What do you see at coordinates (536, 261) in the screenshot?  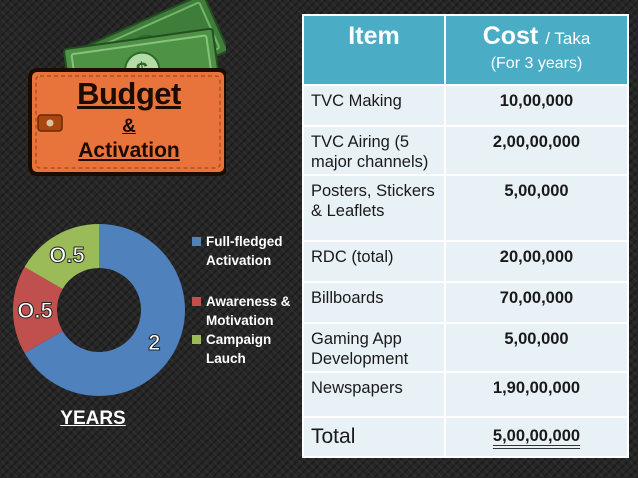 I see `cost-cell: 20,00,000` at bounding box center [536, 261].